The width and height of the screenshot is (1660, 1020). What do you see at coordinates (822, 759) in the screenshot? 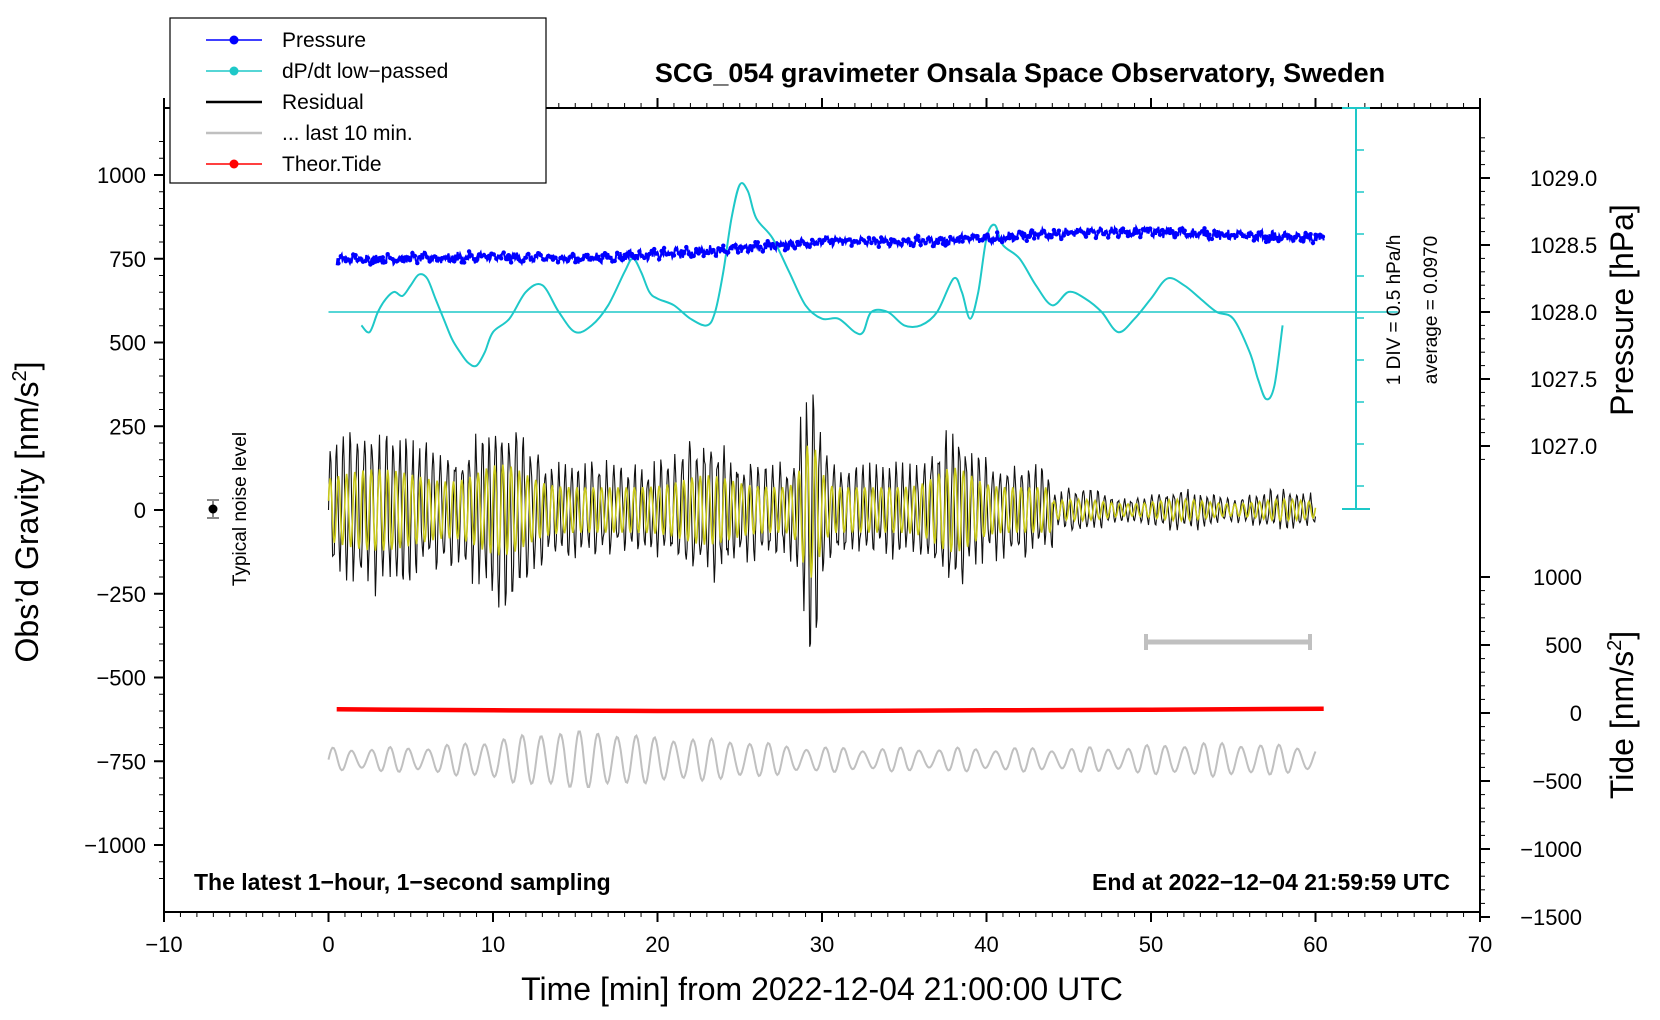
I see `last-10-min-trace` at bounding box center [822, 759].